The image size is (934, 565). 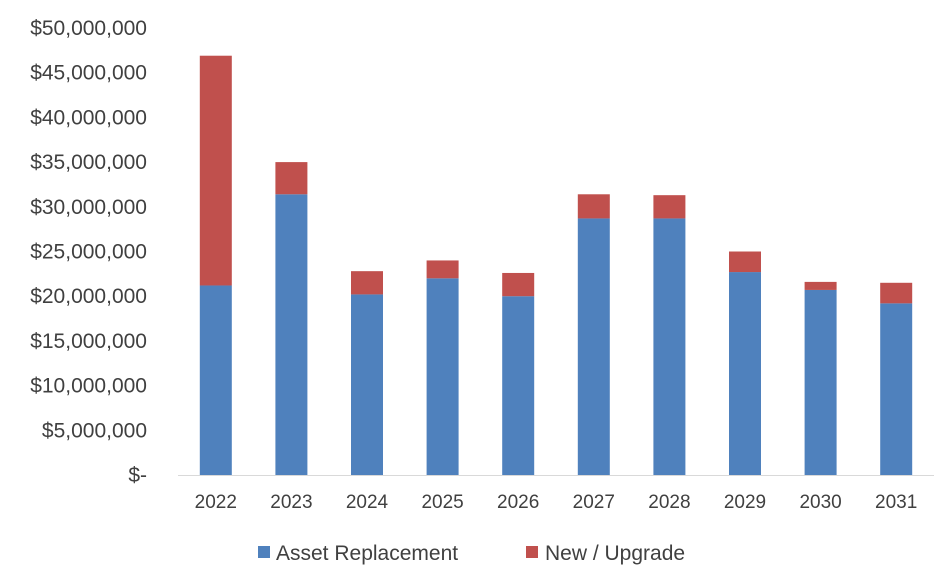 I want to click on x-tick-label: 2031, so click(x=896, y=502).